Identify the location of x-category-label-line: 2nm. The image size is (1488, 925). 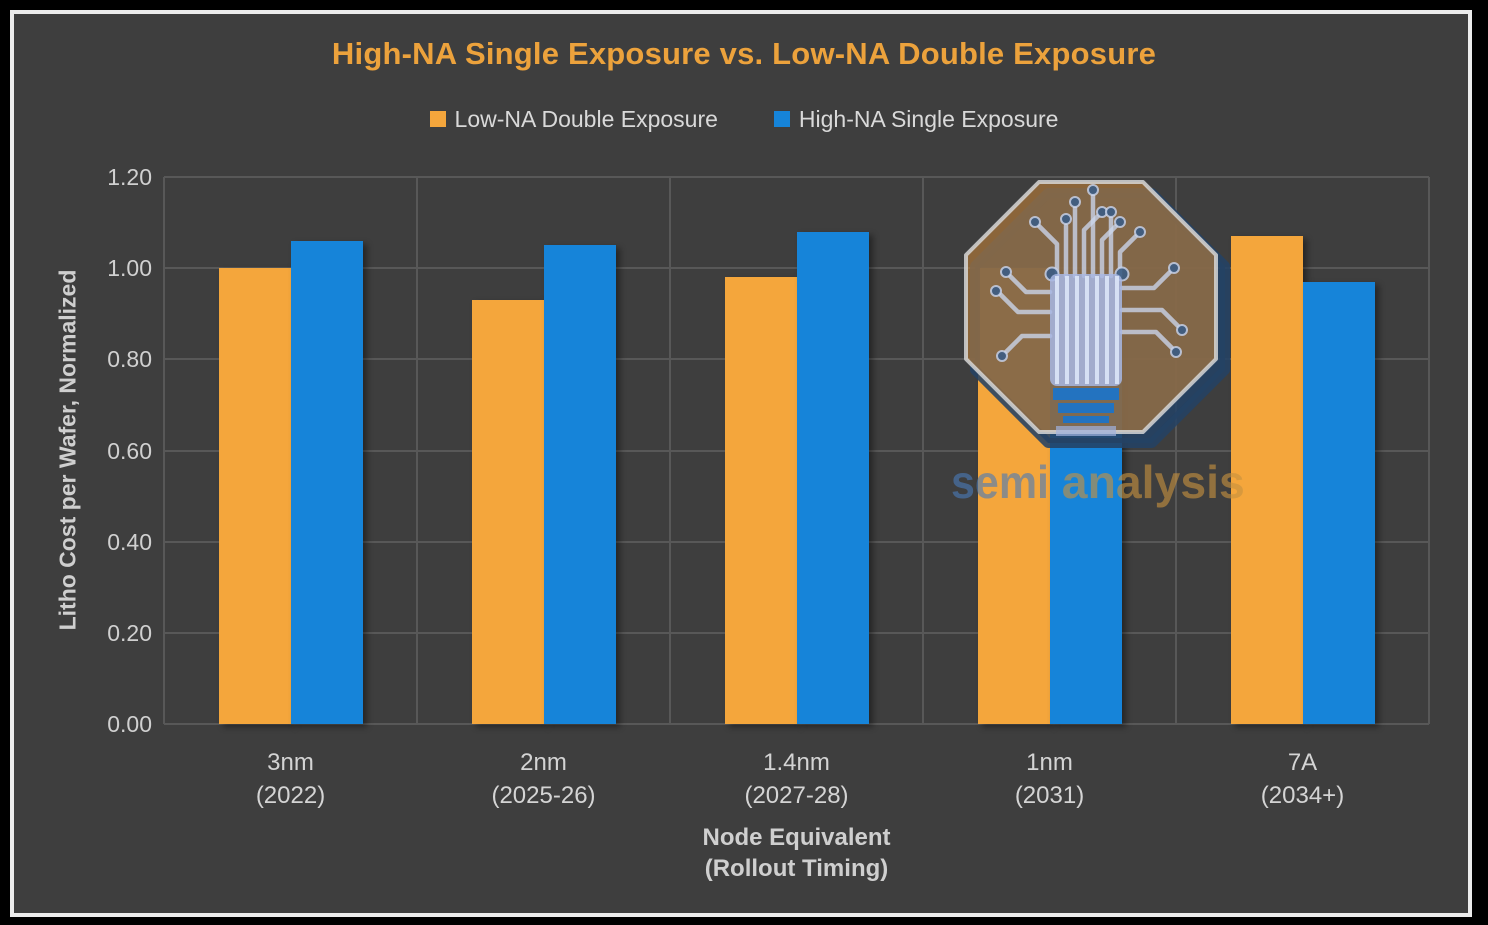
(543, 762).